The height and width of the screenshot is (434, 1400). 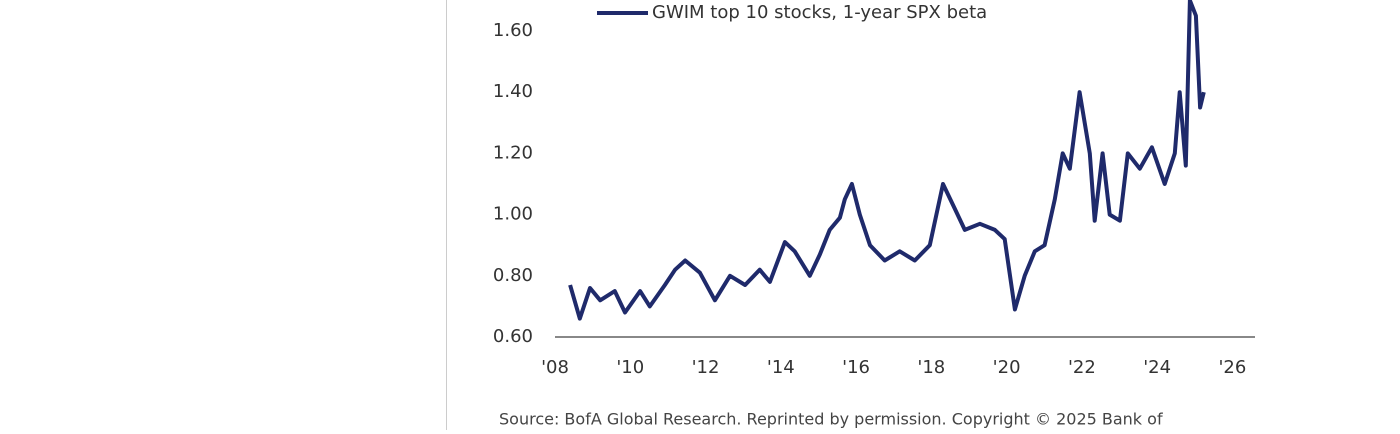 What do you see at coordinates (513, 336) in the screenshot?
I see `y-tick-label: 0.60` at bounding box center [513, 336].